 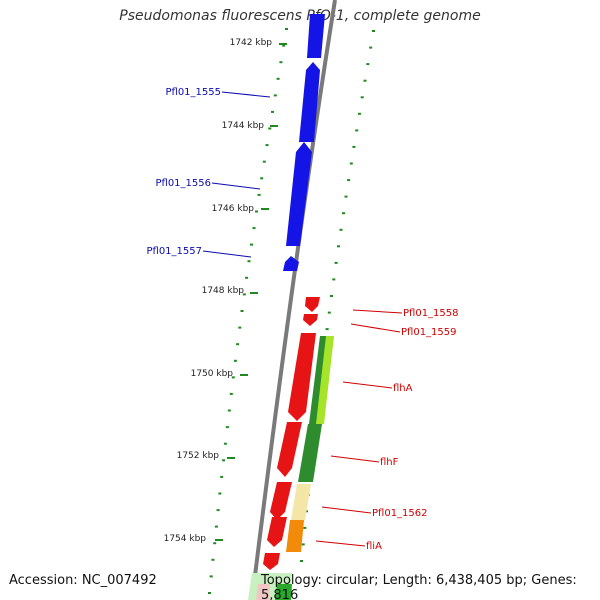 What do you see at coordinates (374, 546) in the screenshot?
I see `gene-label-flia: fliA` at bounding box center [374, 546].